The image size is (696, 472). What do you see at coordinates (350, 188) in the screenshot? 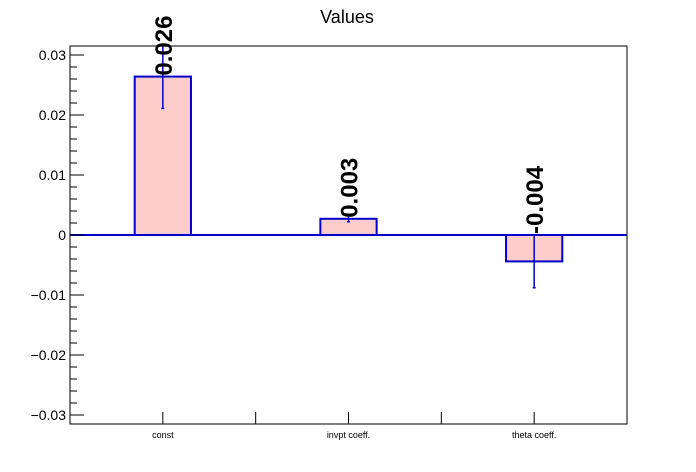
I see `data-label-1: 0.003` at bounding box center [350, 188].